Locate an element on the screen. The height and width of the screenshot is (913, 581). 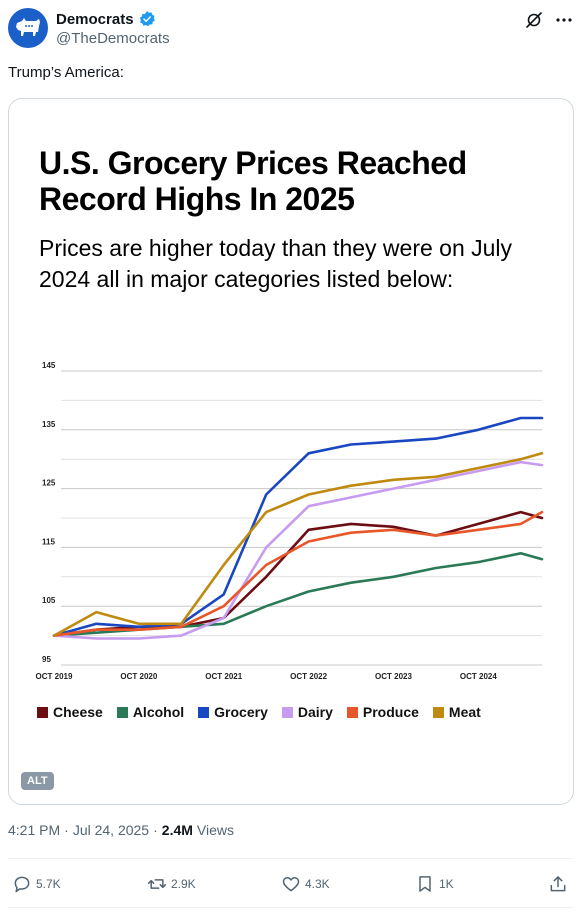
repost-count: 2.9K is located at coordinates (183, 884).